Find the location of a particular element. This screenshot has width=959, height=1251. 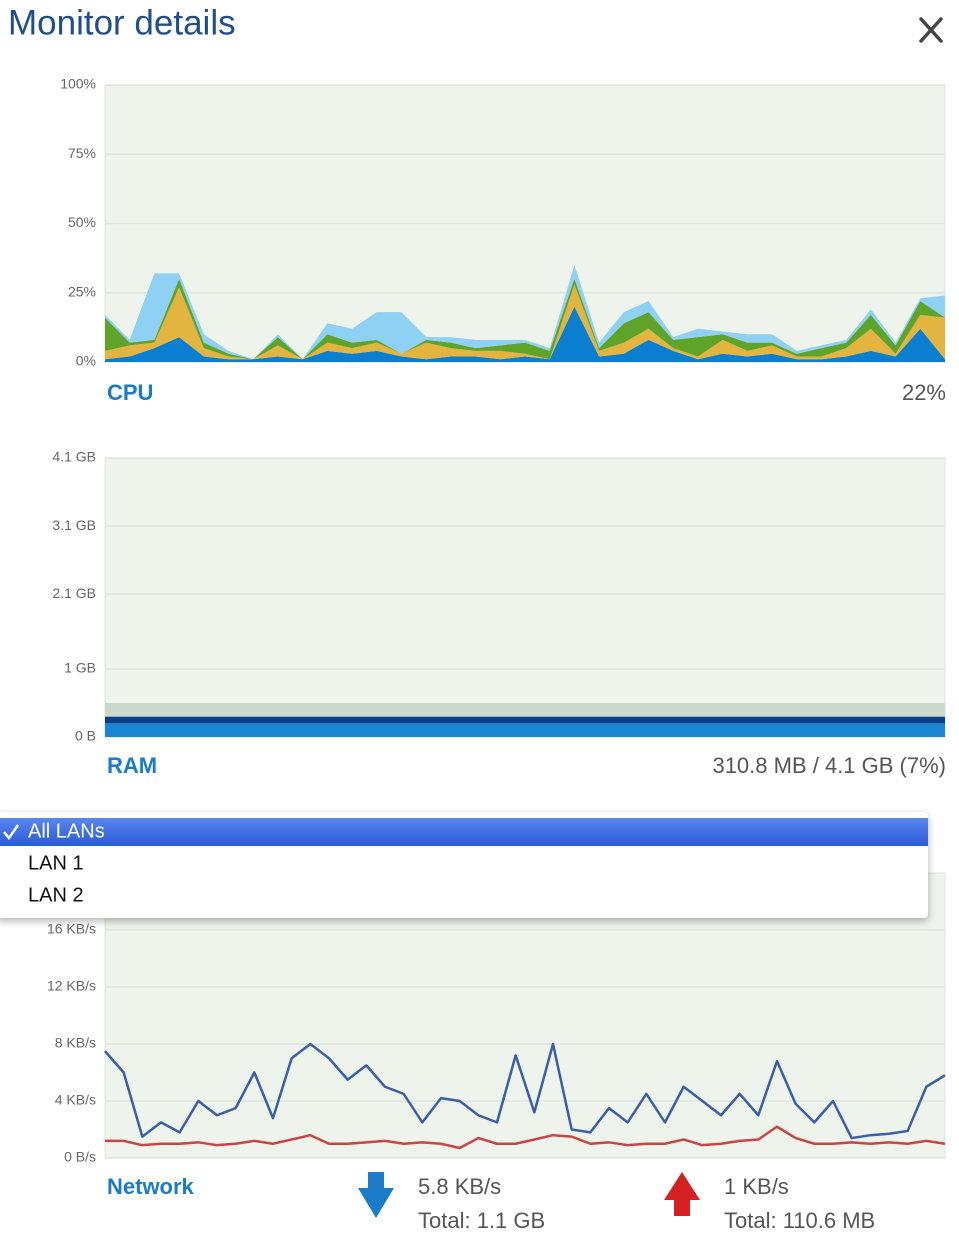

chart-label: CPU is located at coordinates (130, 392).